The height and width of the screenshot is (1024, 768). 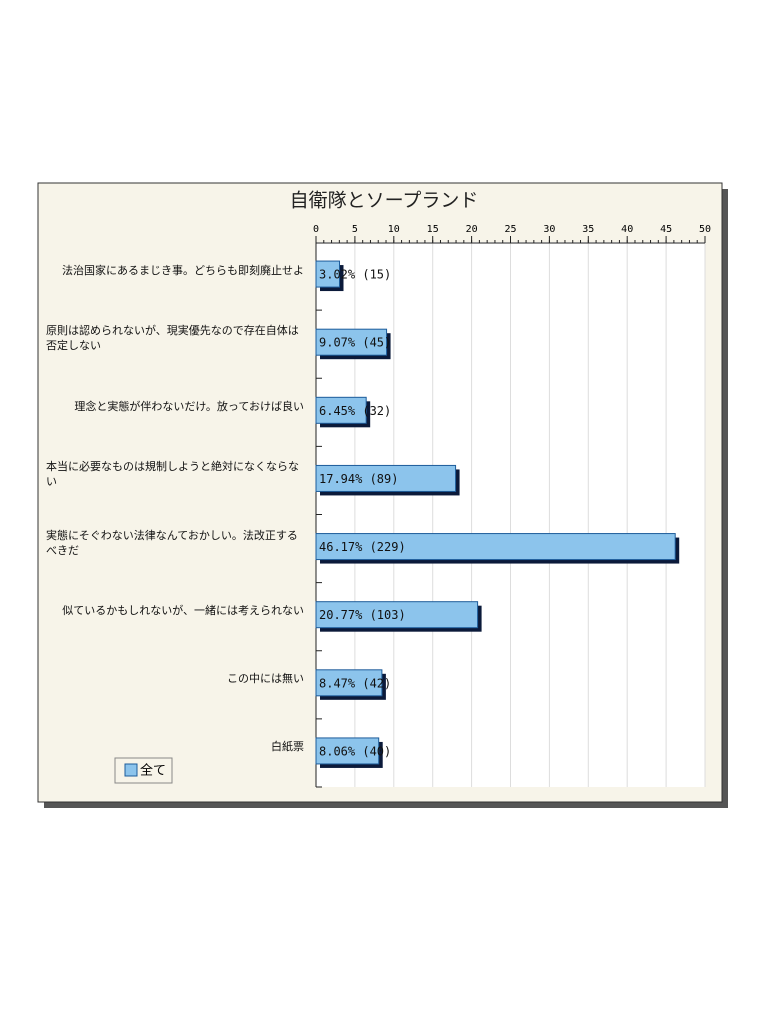 What do you see at coordinates (362, 547) in the screenshot?
I see `value-label: 46.17% (229)` at bounding box center [362, 547].